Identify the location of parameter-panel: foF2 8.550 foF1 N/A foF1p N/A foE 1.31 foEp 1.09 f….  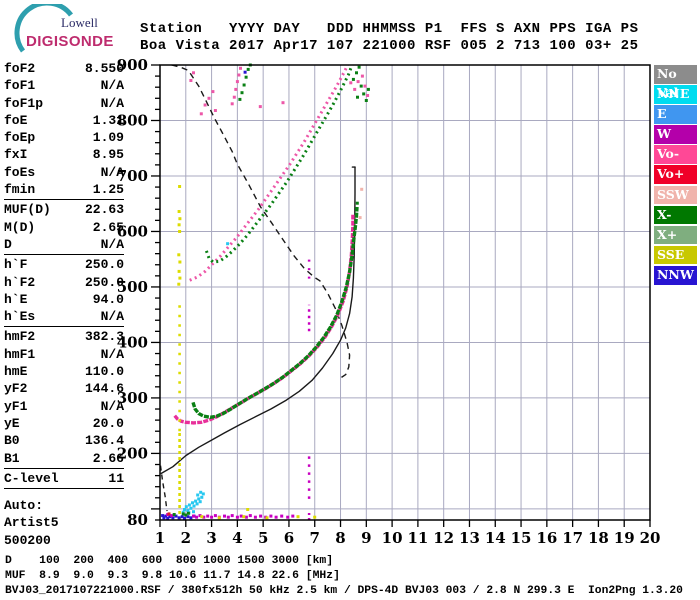
(64, 304).